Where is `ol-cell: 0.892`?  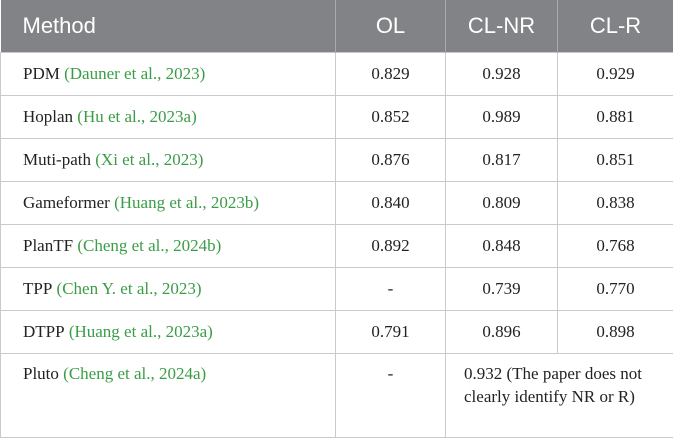 ol-cell: 0.892 is located at coordinates (391, 246).